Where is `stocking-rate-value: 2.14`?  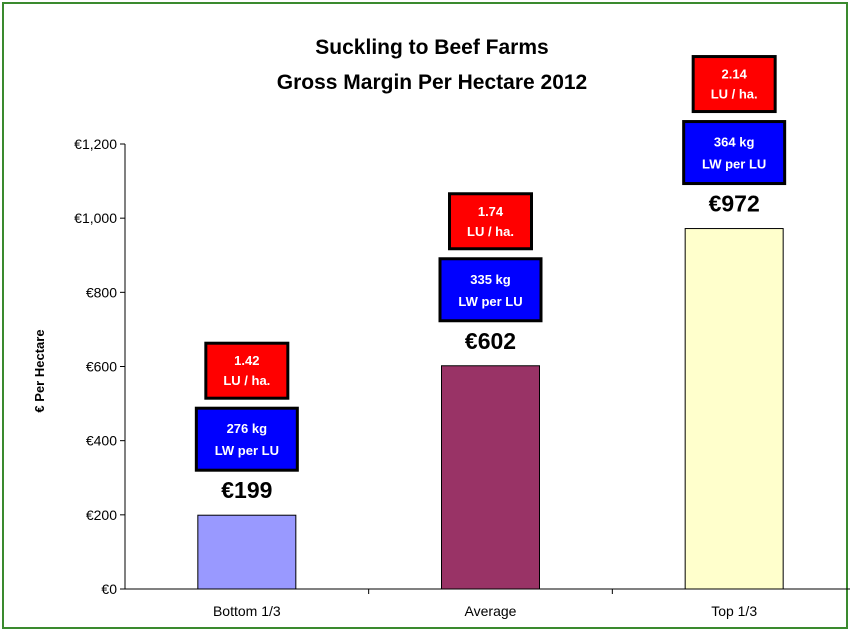
stocking-rate-value: 2.14 is located at coordinates (735, 74).